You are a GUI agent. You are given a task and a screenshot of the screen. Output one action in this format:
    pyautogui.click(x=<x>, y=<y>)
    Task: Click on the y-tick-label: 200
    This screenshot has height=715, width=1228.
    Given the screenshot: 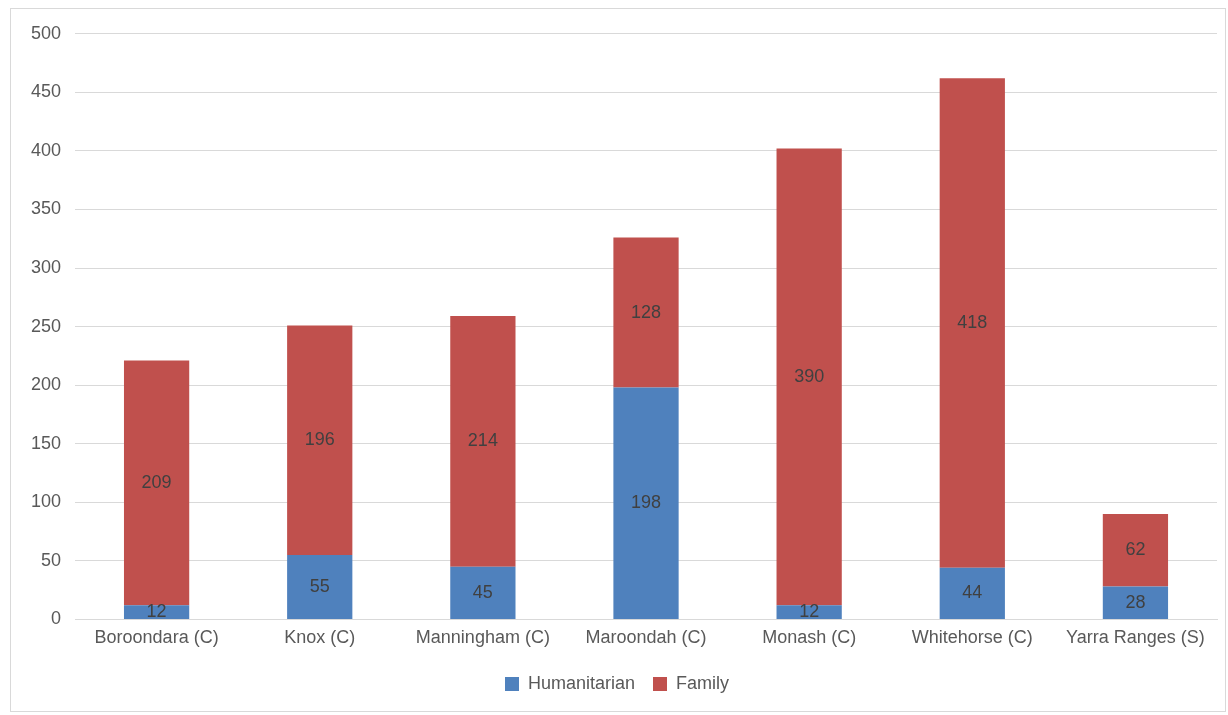 What is the action you would take?
    pyautogui.click(x=46, y=384)
    